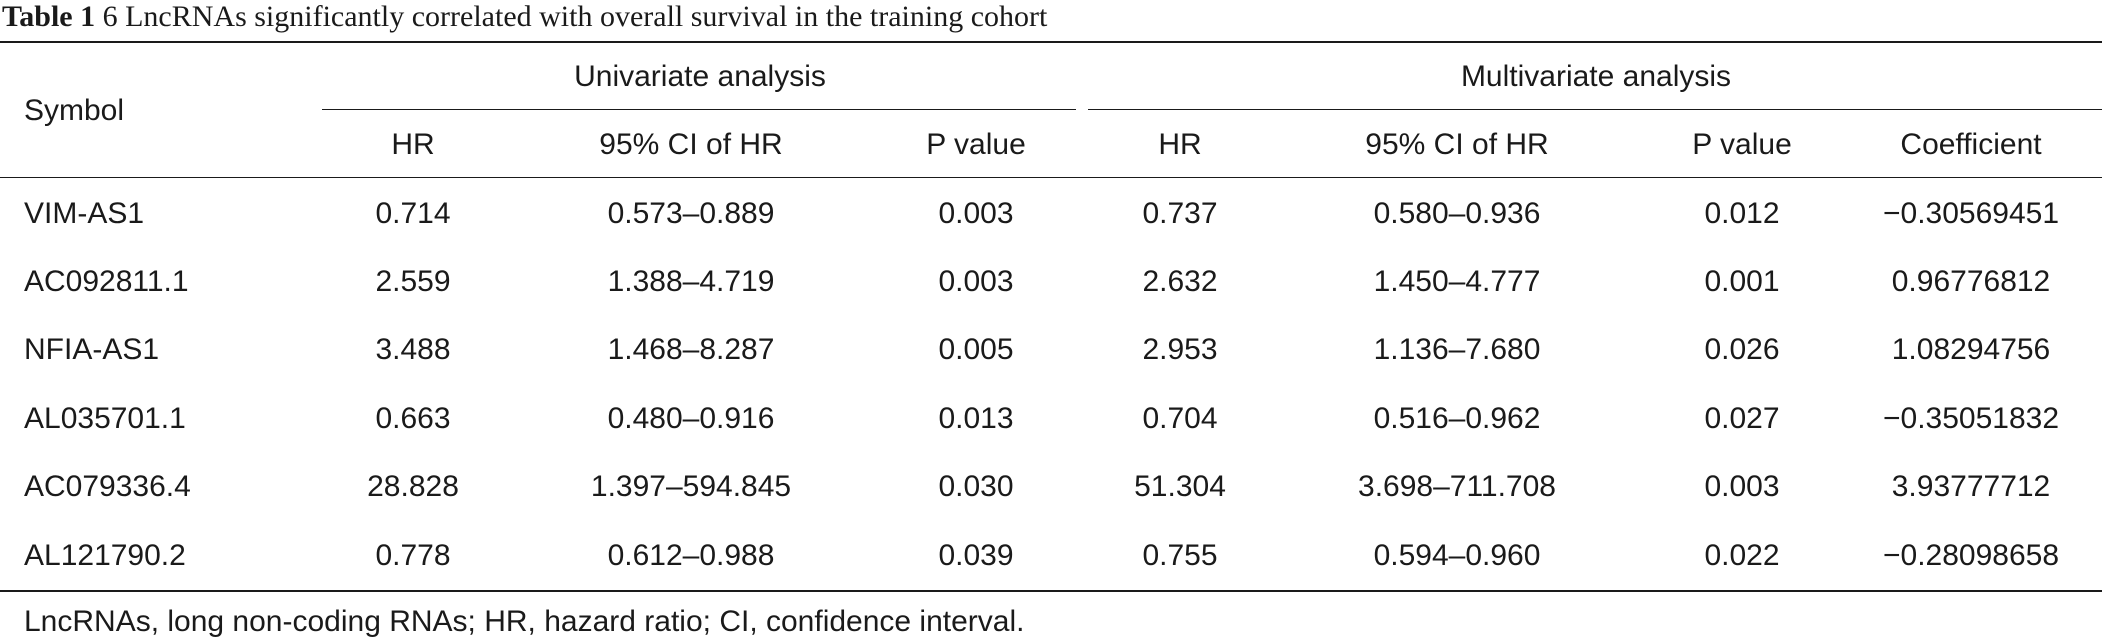 The width and height of the screenshot is (2102, 641). Describe the element at coordinates (1457, 418) in the screenshot. I see `cell-multi-ci: 0.516–0.962` at that location.